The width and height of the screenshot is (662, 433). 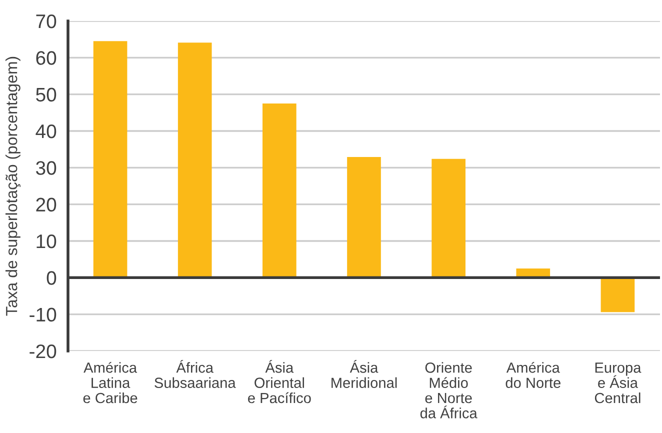 What do you see at coordinates (110, 383) in the screenshot?
I see `x-tick-label: América Latina e Caribe` at bounding box center [110, 383].